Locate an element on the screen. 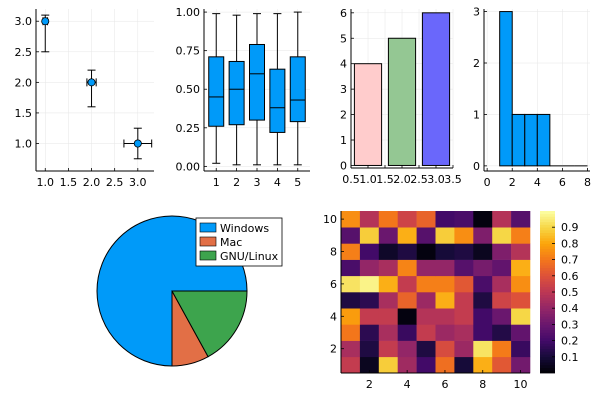 The height and width of the screenshot is (400, 600). x-tick-label: 2.5 is located at coordinates (115, 182).